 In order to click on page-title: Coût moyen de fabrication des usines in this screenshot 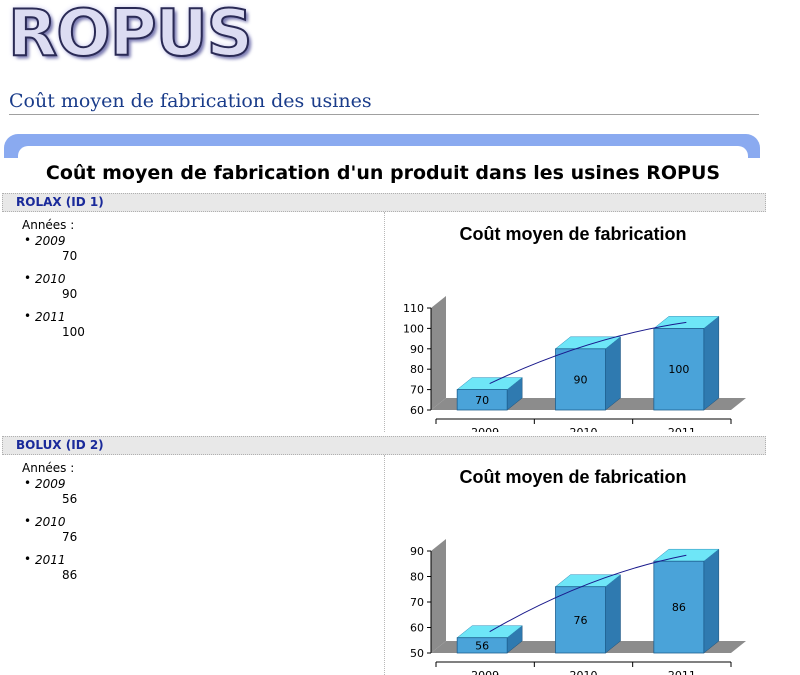, I will do `click(384, 102)`.